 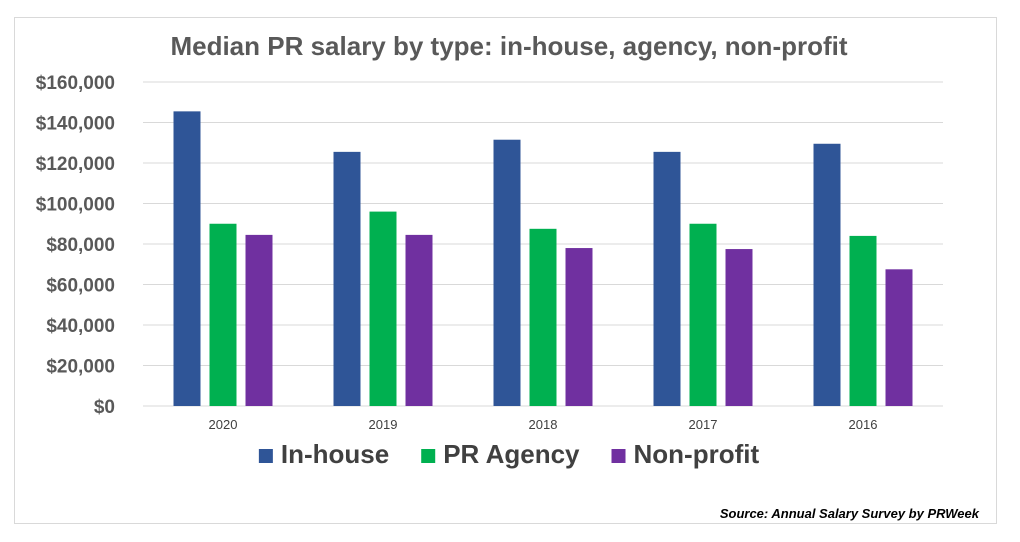 I want to click on y-tick-label: $0, so click(x=104, y=407).